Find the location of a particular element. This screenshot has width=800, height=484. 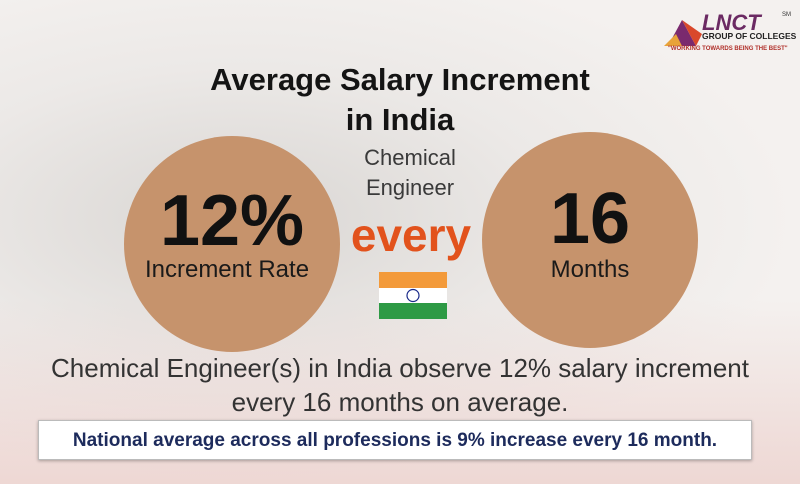

profession: Chemical is located at coordinates (410, 157).